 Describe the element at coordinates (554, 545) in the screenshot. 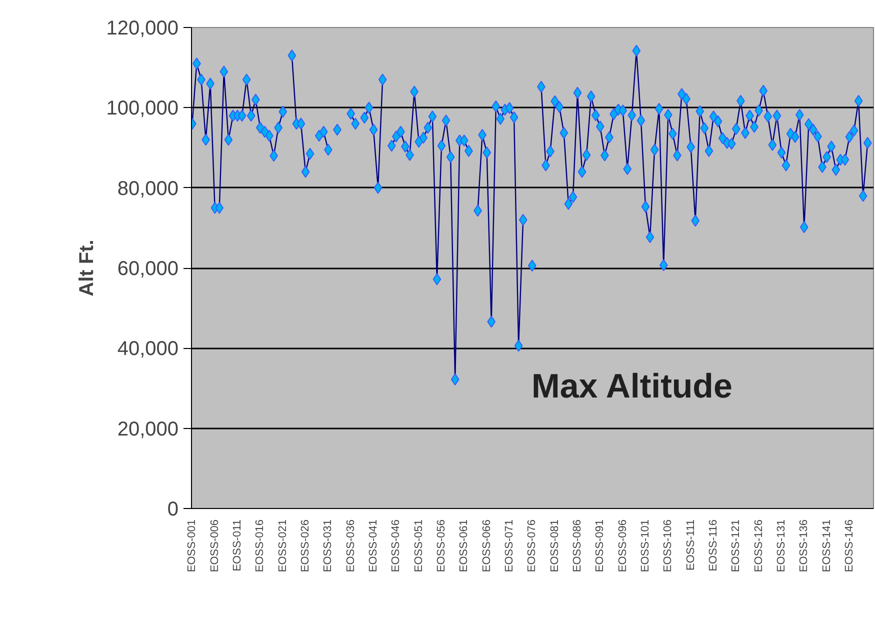

I see `x-tick-label: EOSS-081` at that location.